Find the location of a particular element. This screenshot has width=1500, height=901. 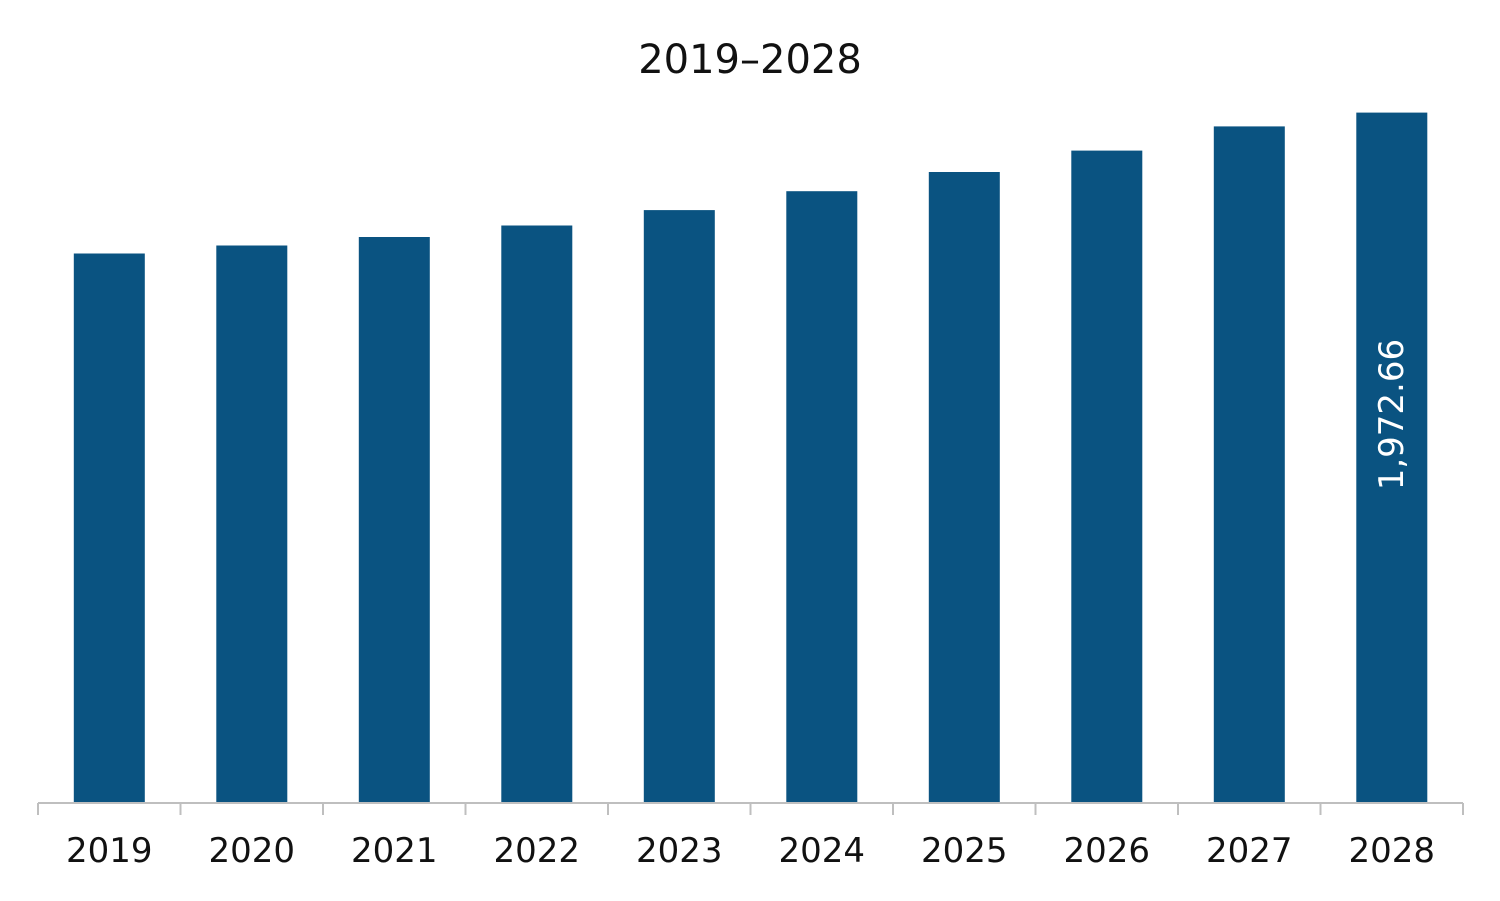

x-tick-label-2028: 2028 is located at coordinates (1392, 851).